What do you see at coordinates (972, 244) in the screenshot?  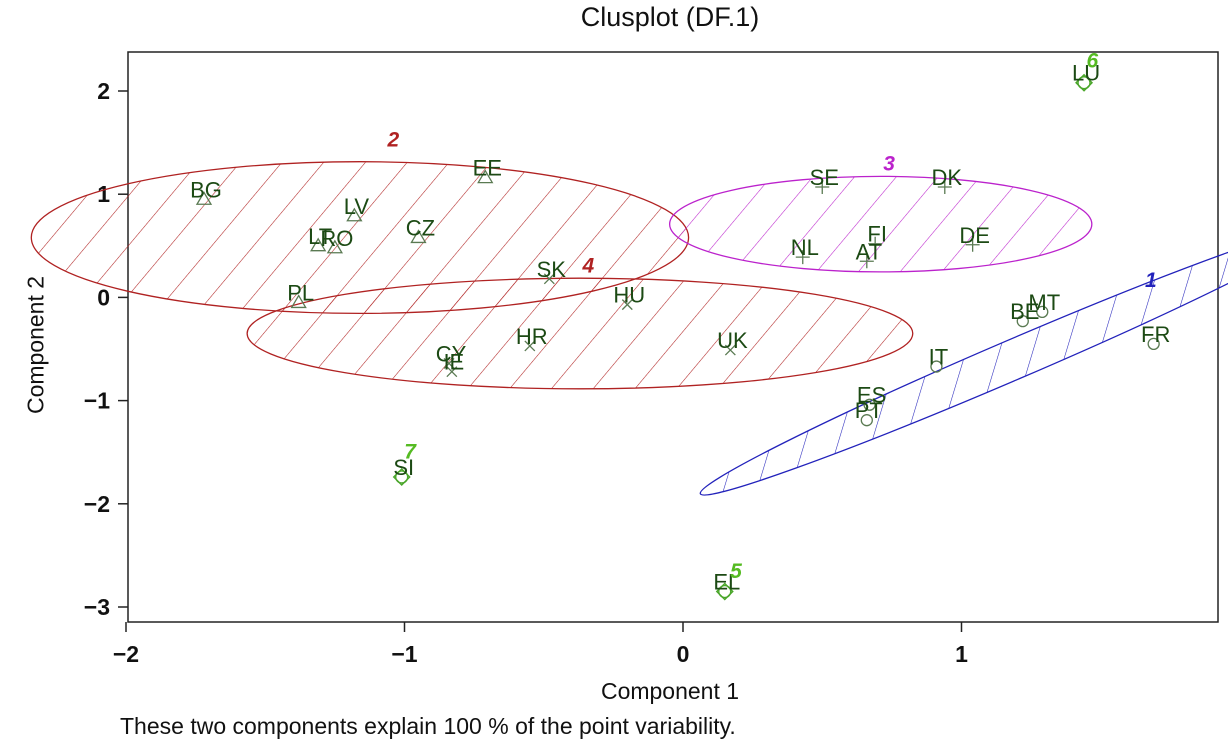 I see `point-marker-de` at bounding box center [972, 244].